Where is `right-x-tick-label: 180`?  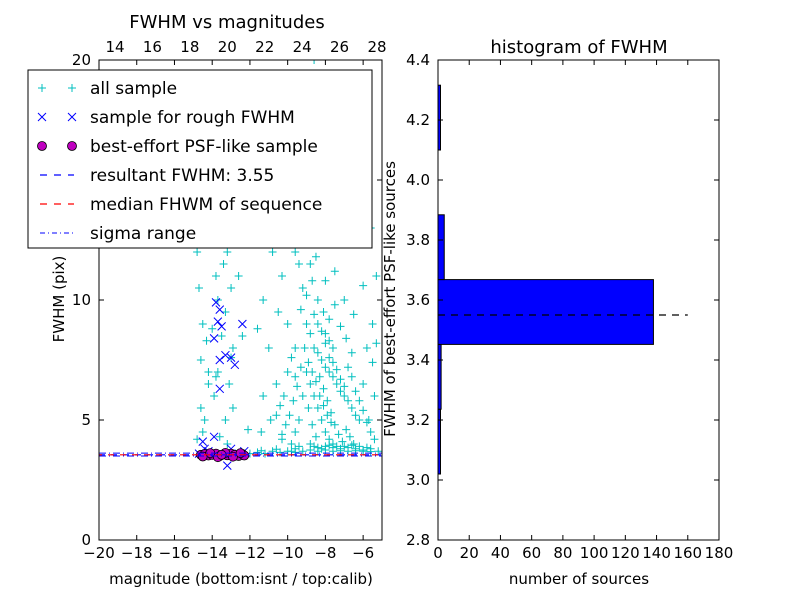
right-x-tick-label: 180 is located at coordinates (719, 553).